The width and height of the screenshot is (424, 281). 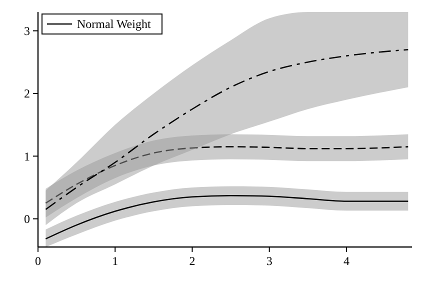 What do you see at coordinates (227, 217) in the screenshot?
I see `line-series` at bounding box center [227, 217].